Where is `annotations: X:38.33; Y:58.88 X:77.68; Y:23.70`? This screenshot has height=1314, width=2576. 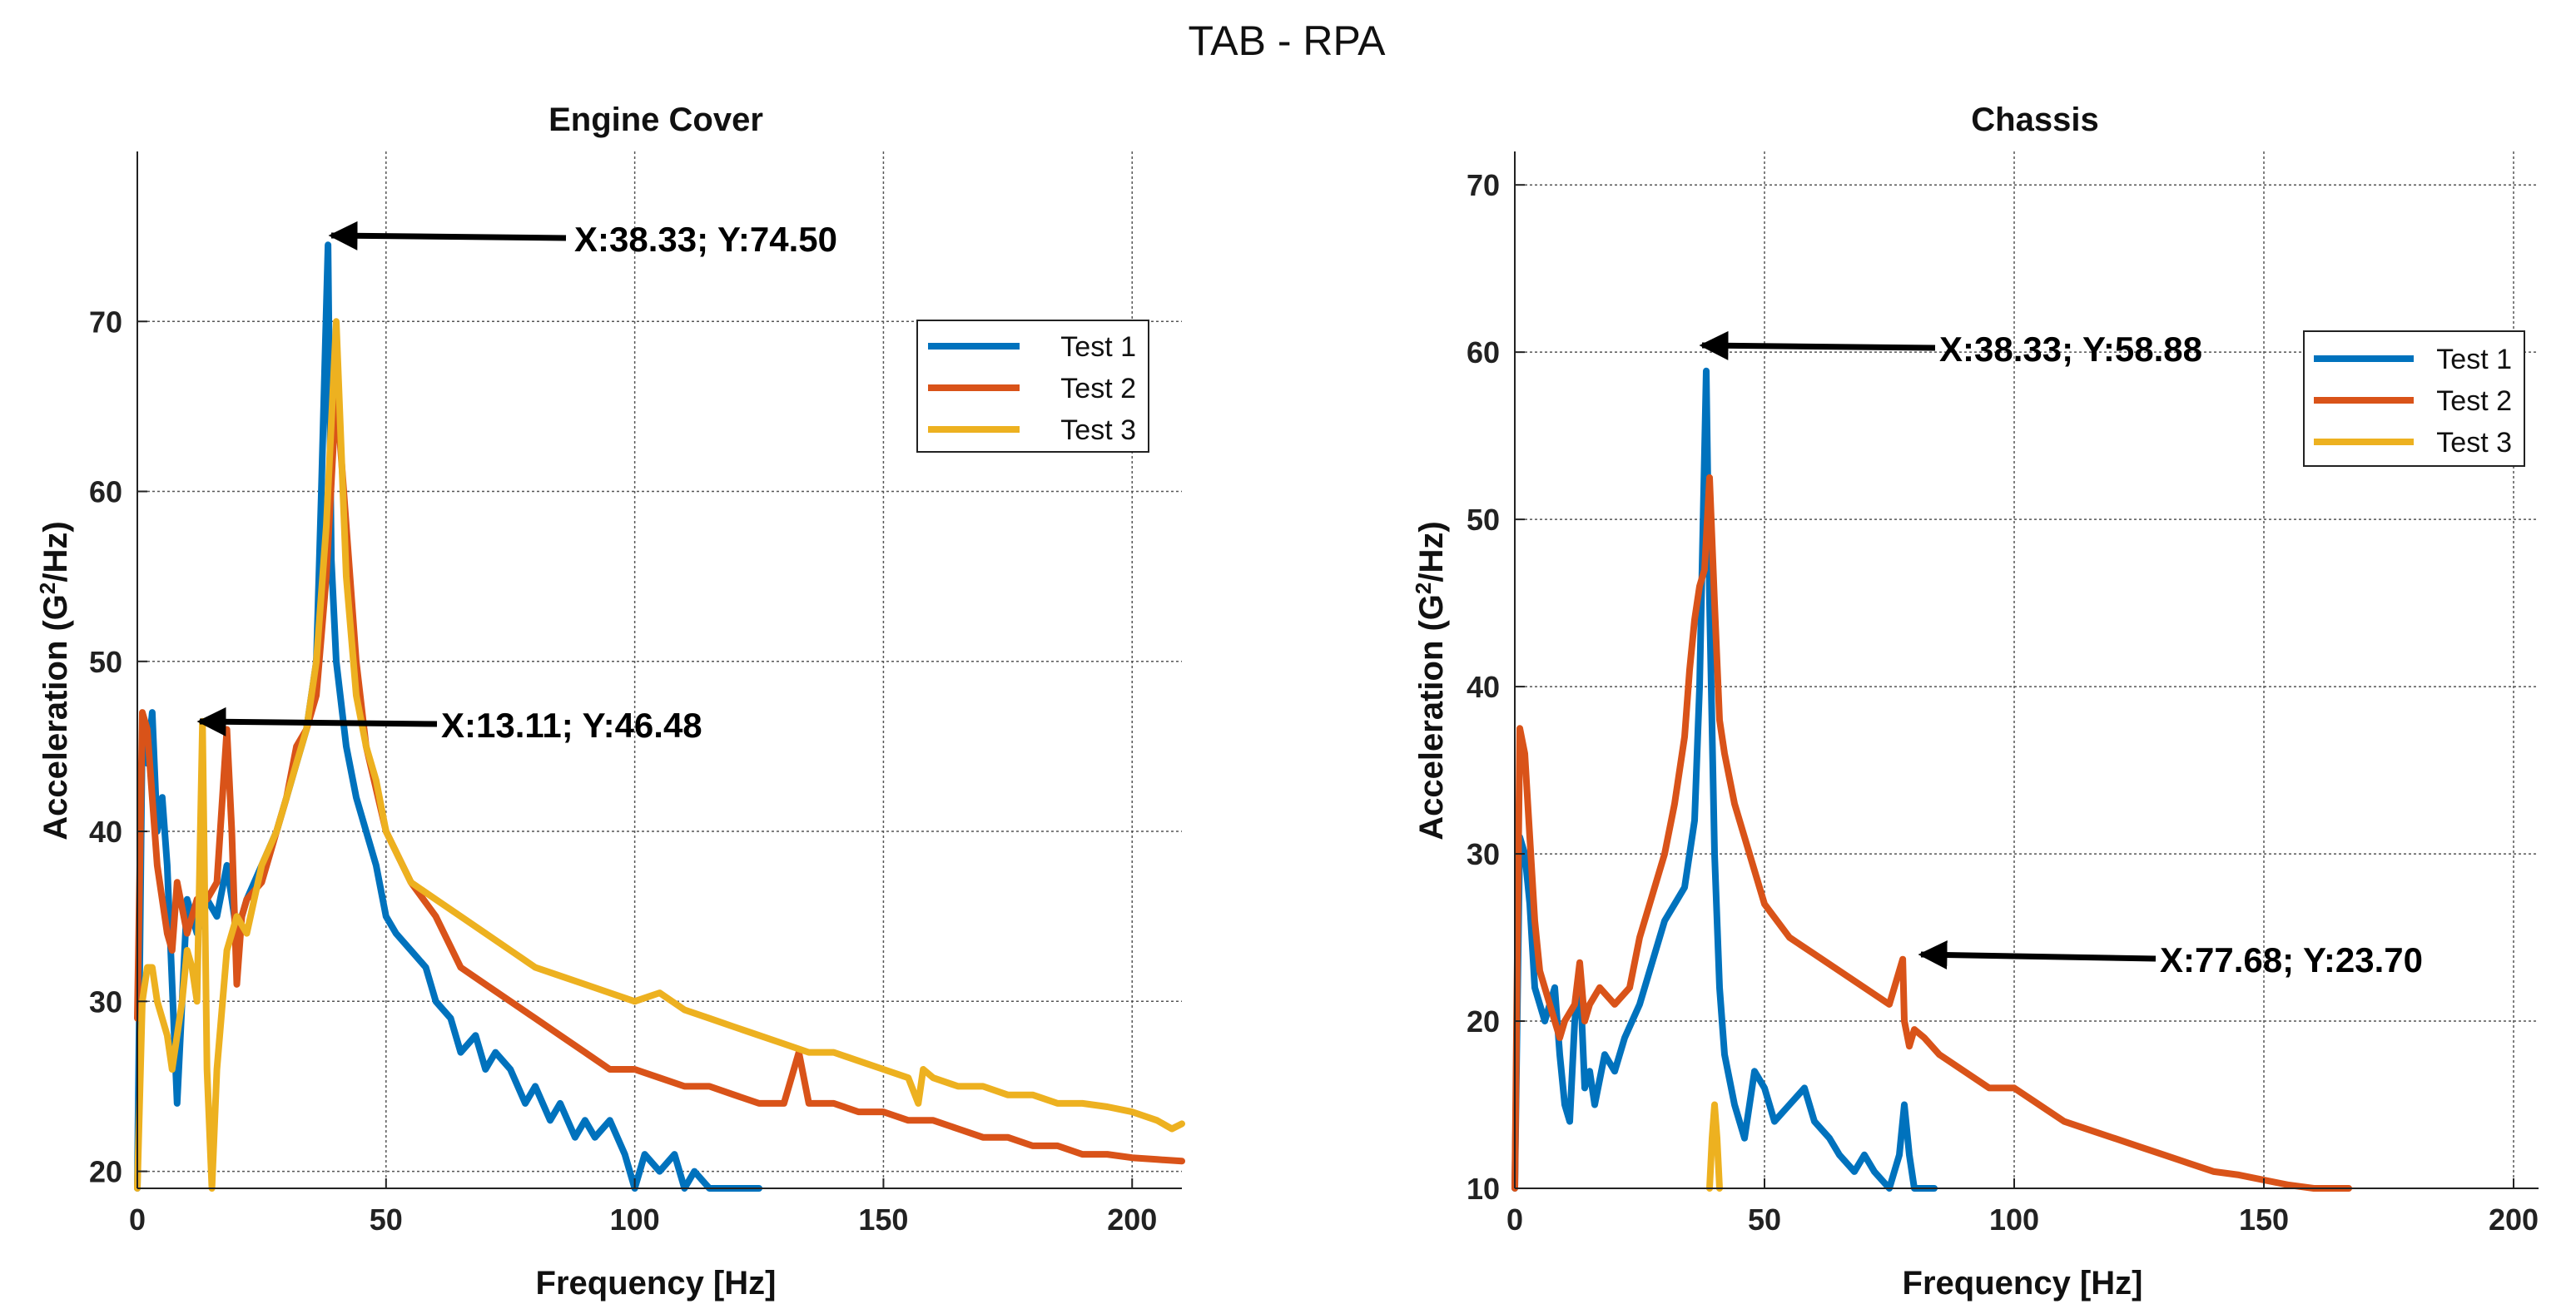 annotations: X:38.33; Y:58.88 X:77.68; Y:23.70 is located at coordinates (2061, 654).